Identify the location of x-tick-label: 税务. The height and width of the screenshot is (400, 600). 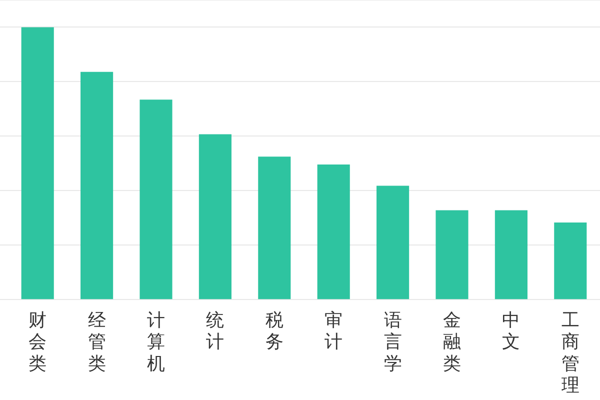
(274, 331).